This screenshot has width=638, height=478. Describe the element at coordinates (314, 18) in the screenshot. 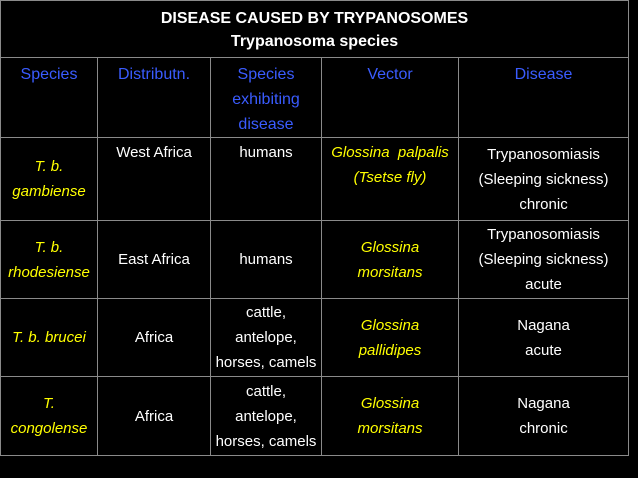

I see `table-title: DISEASE CAUSED BY TRYPANOSOMES` at that location.